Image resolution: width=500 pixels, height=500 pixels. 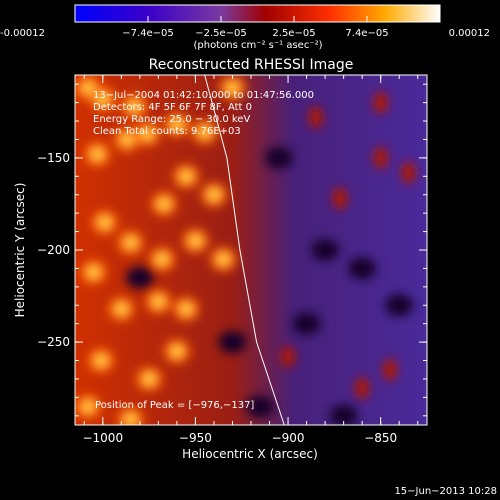 I want to click on footer-timestamp: 15−Jun−2013 10:28, so click(x=445, y=491).